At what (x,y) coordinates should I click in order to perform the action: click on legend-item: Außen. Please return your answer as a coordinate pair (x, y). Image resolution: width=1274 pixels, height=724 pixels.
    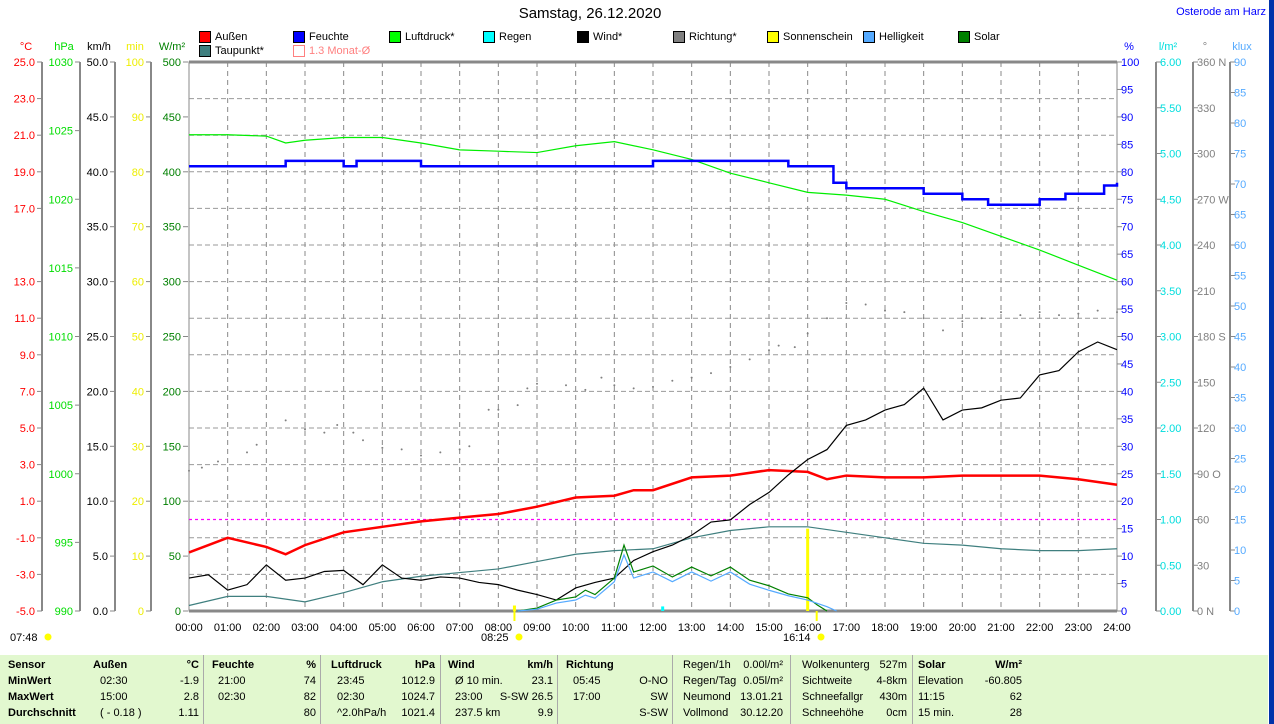
    Looking at the image, I should click on (223, 37).